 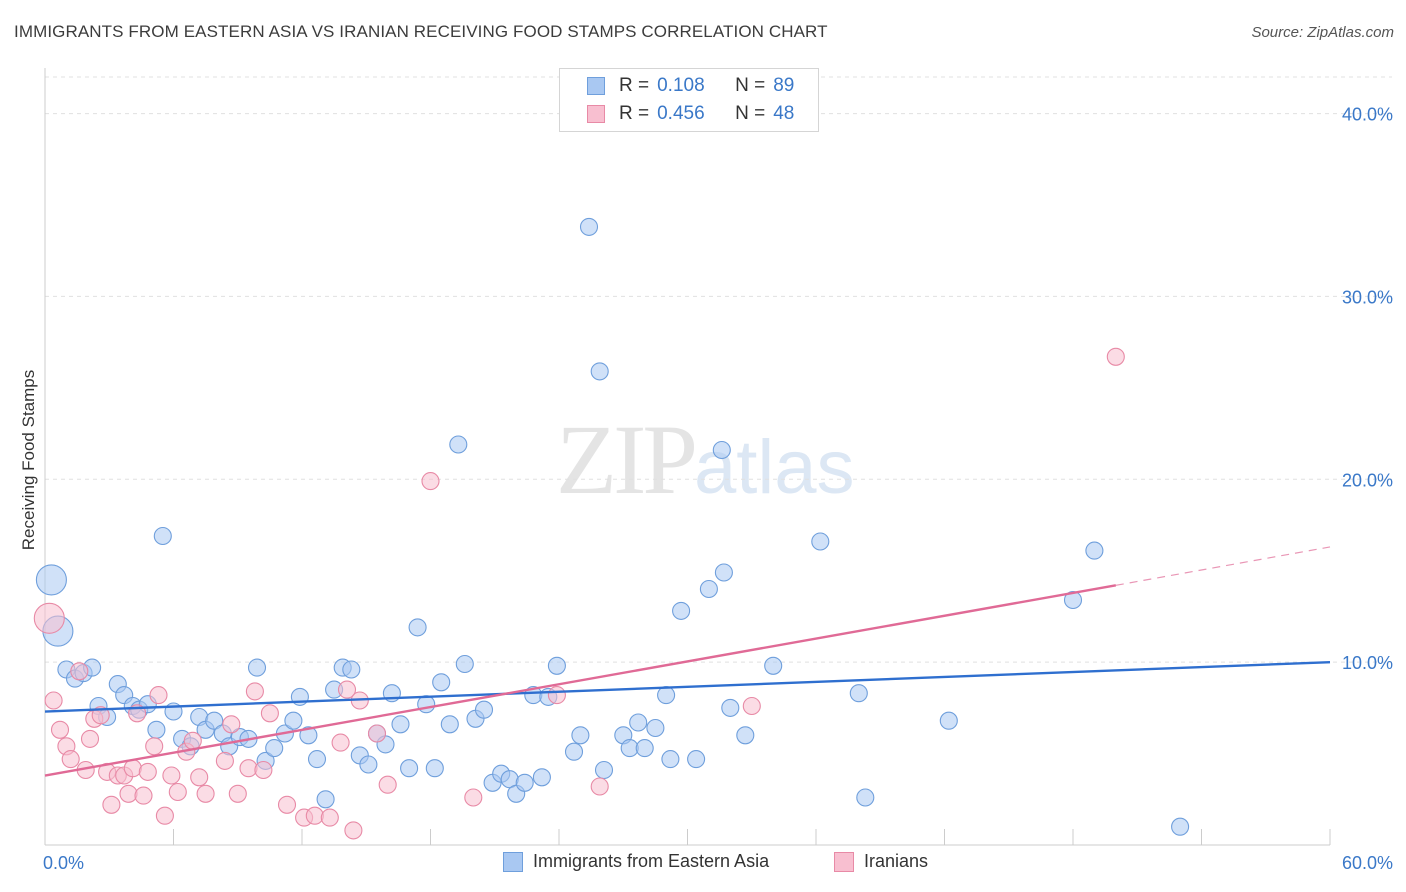 I want to click on legend-swatch-eastern-asia, so click(x=513, y=861).